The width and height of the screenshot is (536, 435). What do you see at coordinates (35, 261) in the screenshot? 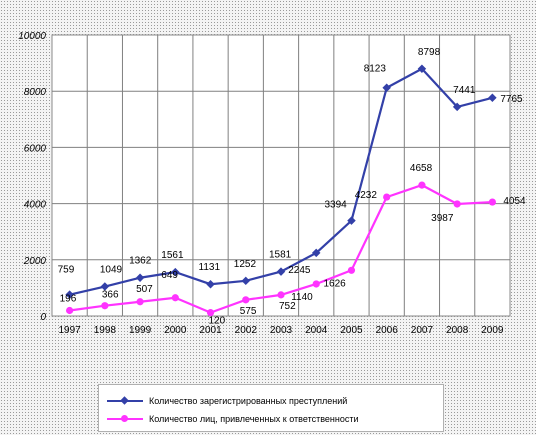
I see `y-tick-label: 2000` at bounding box center [35, 261].